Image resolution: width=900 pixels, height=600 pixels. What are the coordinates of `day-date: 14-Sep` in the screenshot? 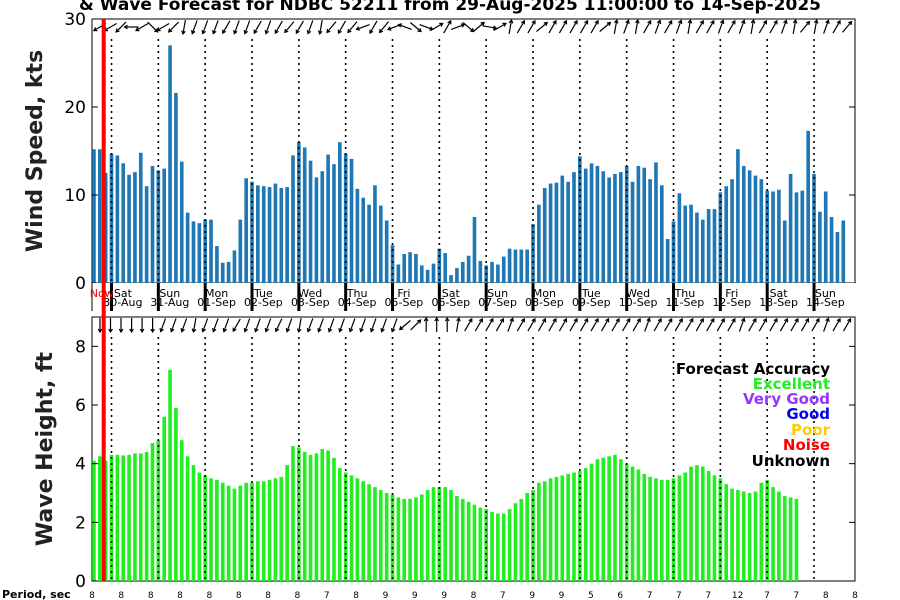 It's located at (825, 302).